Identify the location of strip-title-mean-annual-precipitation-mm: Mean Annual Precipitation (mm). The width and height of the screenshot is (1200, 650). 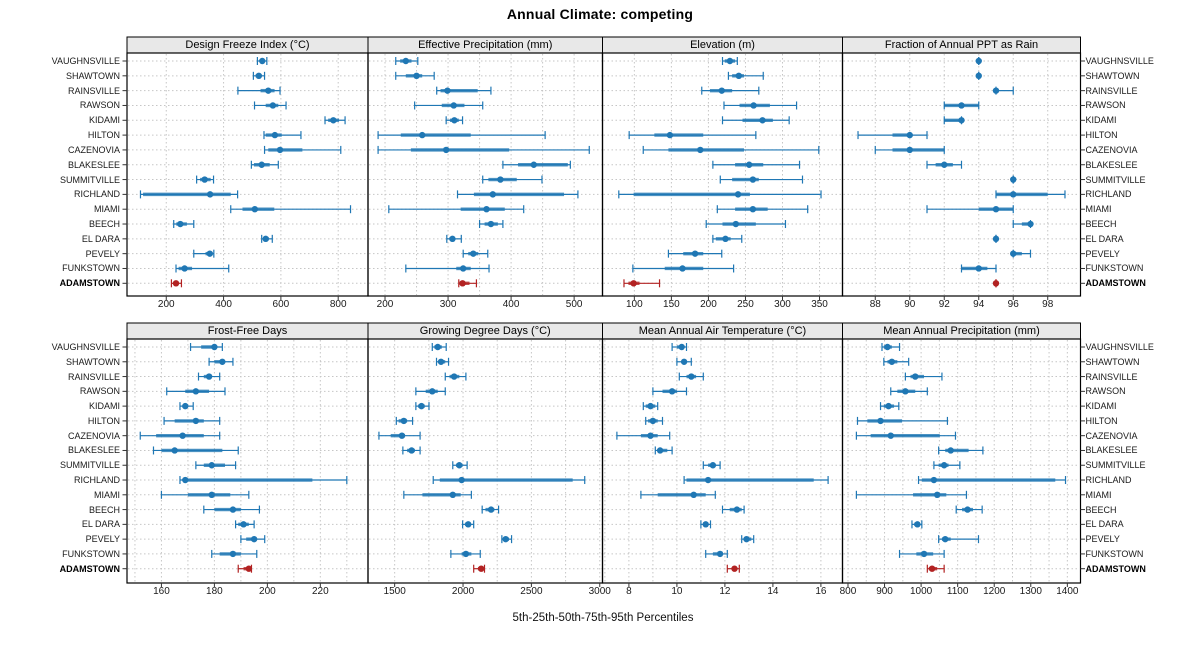
(961, 331).